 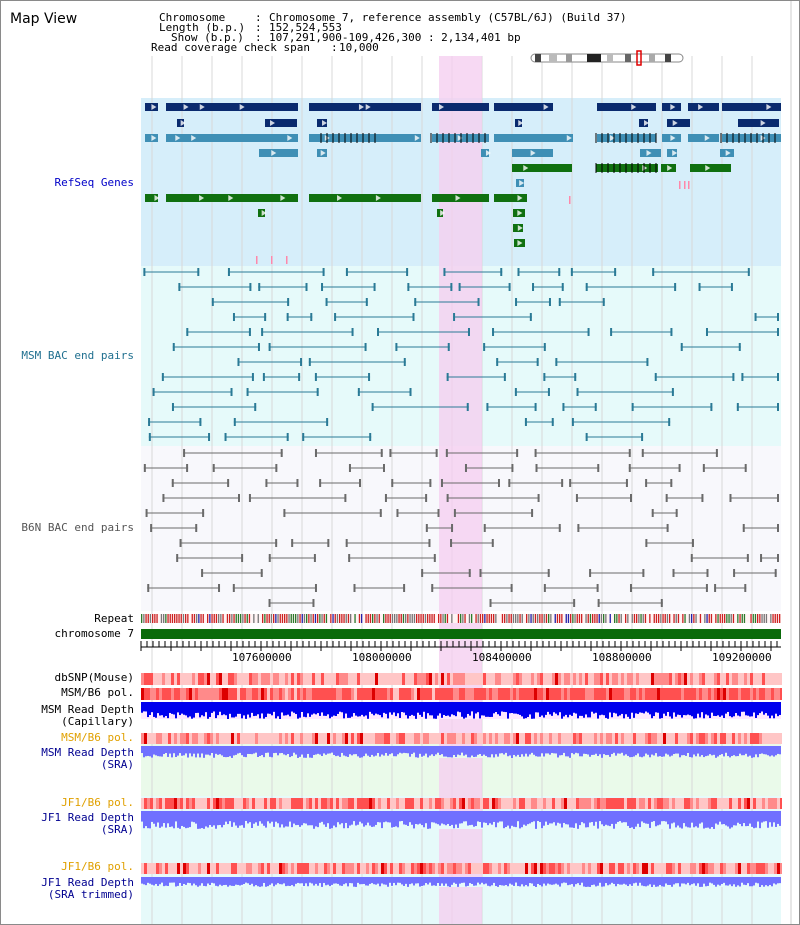 I want to click on track-label-jf1-depth-trim: JF1 Read Depth, so click(x=87, y=882).